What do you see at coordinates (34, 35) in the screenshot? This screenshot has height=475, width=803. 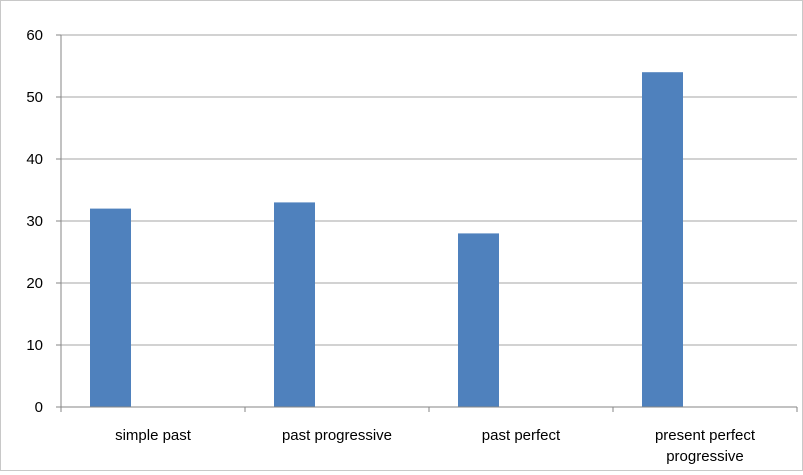 I see `y-tick-label-60: 60` at bounding box center [34, 35].